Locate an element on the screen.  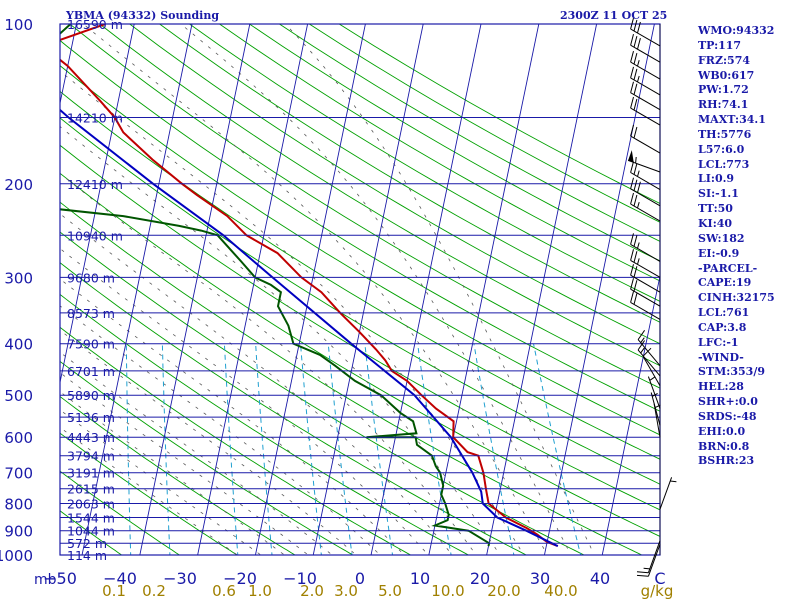
mixing-ratio-label: 0.6 is located at coordinates (224, 591).